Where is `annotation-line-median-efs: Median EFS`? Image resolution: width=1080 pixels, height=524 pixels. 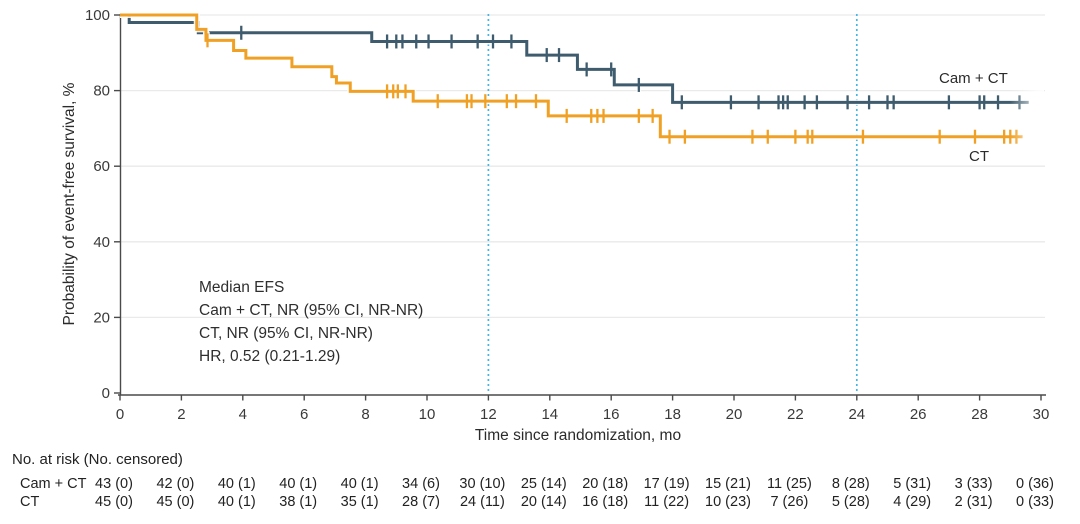
annotation-line-median-efs: Median EFS is located at coordinates (241, 287).